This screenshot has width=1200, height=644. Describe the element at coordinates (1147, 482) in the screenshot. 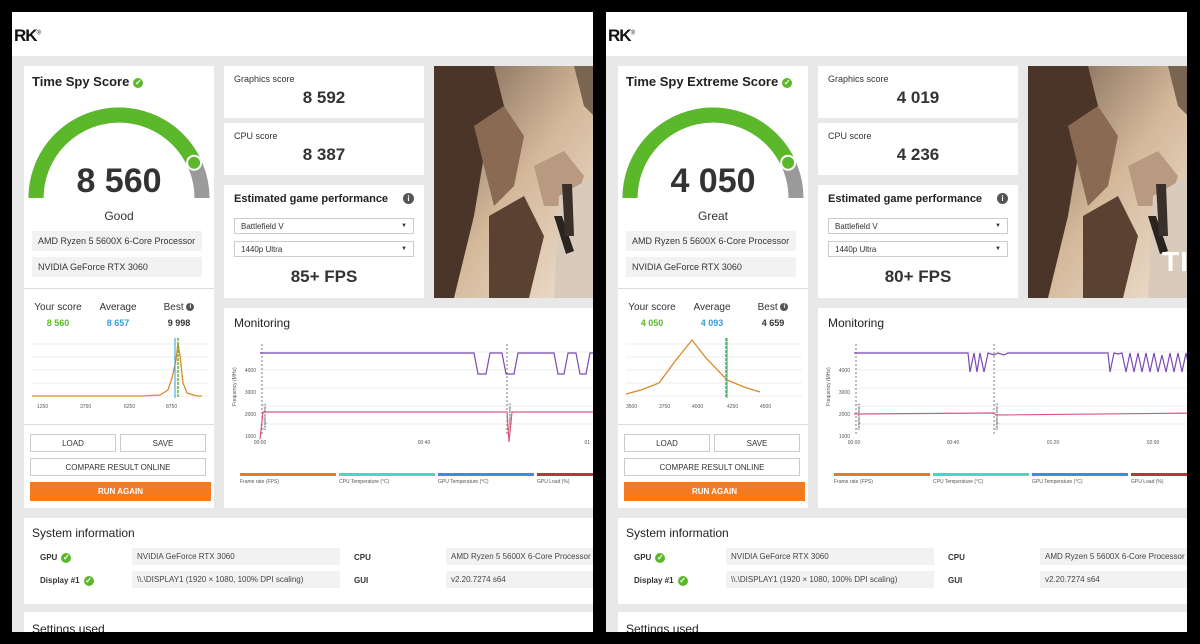

I see `legend-gpuload-label: GPU Load (%)` at that location.